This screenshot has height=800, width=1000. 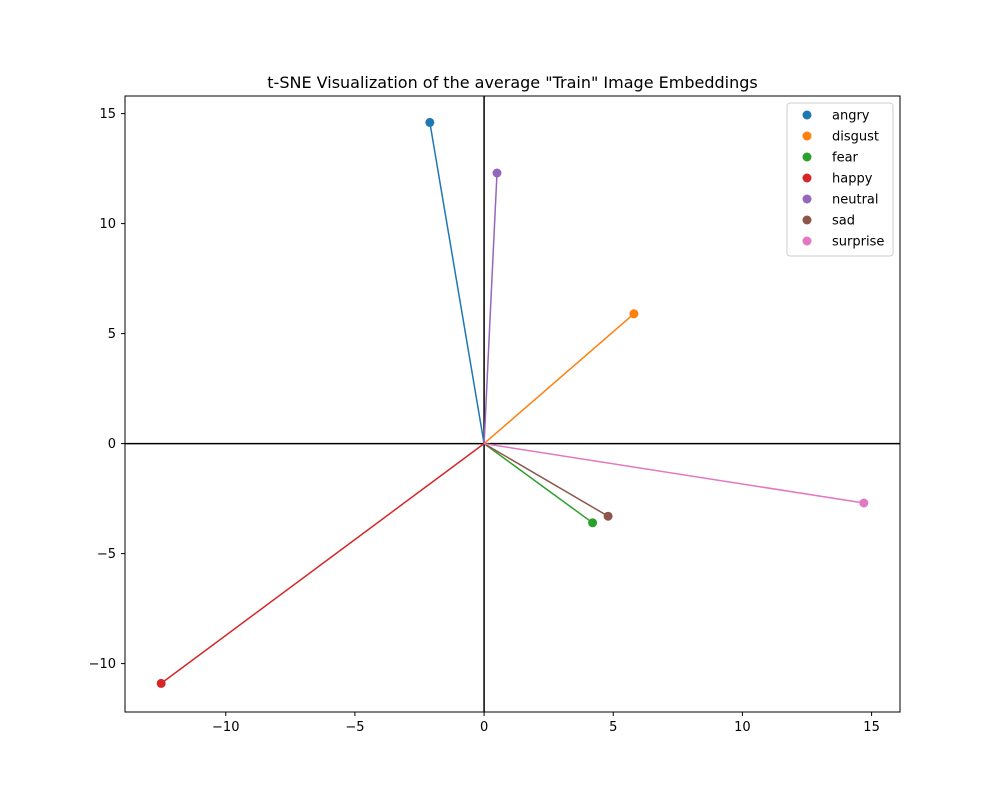 I want to click on x-tick-label: −5, so click(x=354, y=727).